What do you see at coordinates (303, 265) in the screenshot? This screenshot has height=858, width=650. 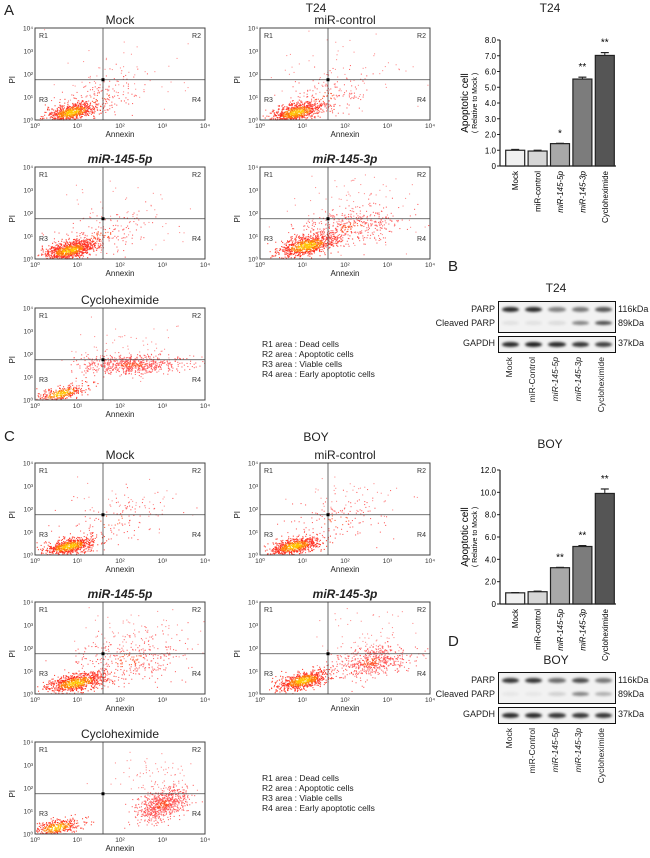 I see `x-tick-label: 10¹` at bounding box center [303, 265].